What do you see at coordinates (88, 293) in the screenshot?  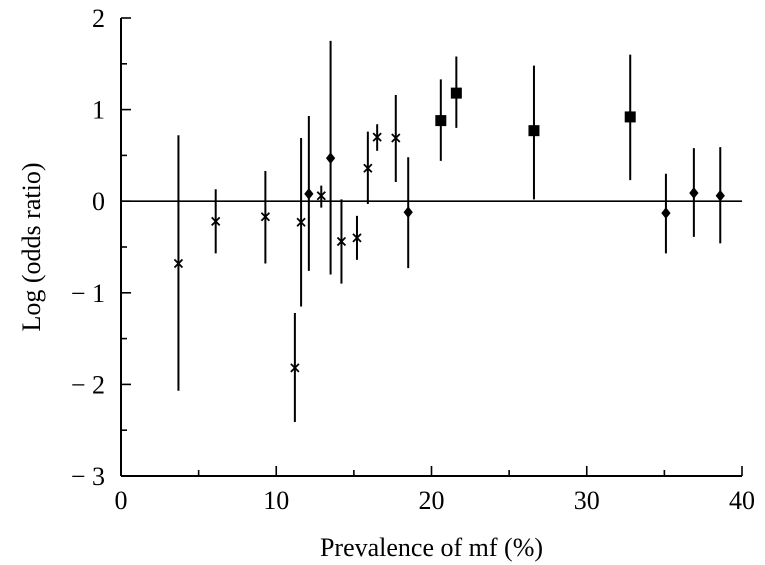 I see `y-tick-label: − 1` at bounding box center [88, 293].